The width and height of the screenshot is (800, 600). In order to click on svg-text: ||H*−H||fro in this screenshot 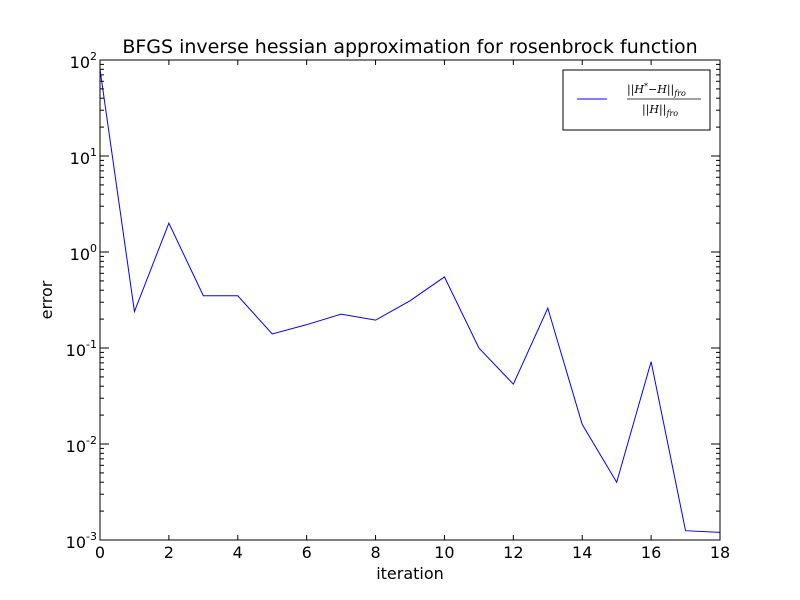, I will do `click(656, 90)`.